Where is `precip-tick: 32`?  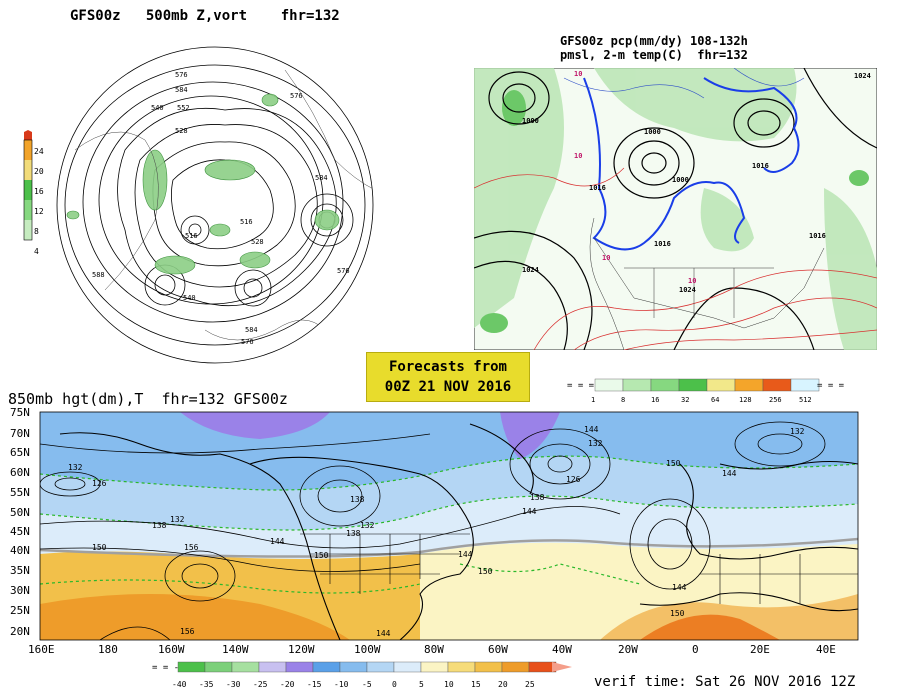
precip-tick: 32 is located at coordinates (685, 400).